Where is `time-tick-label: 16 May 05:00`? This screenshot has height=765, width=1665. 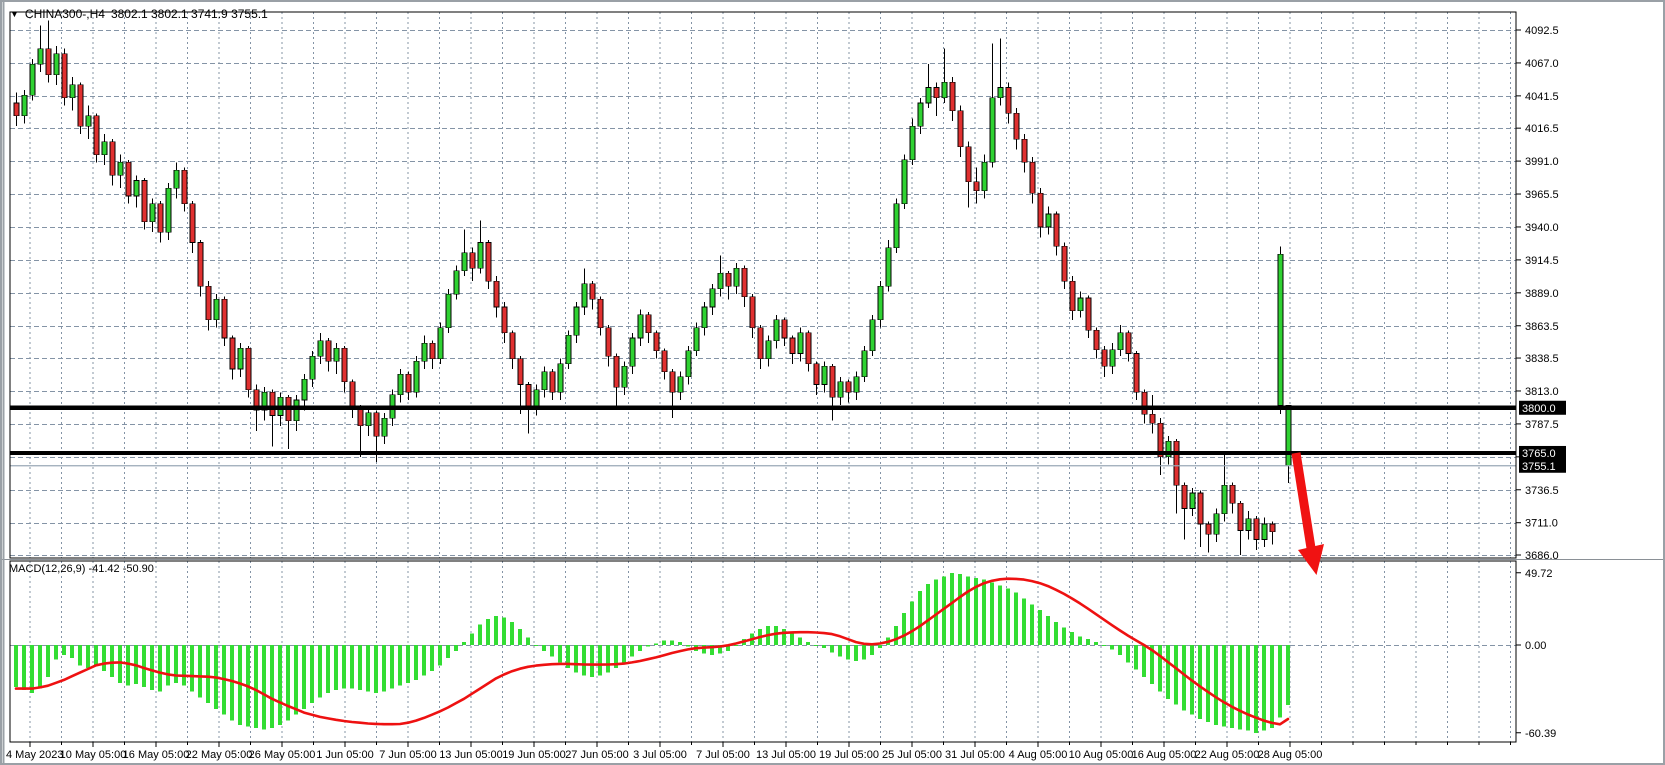
time-tick-label: 16 May 05:00 is located at coordinates (156, 755).